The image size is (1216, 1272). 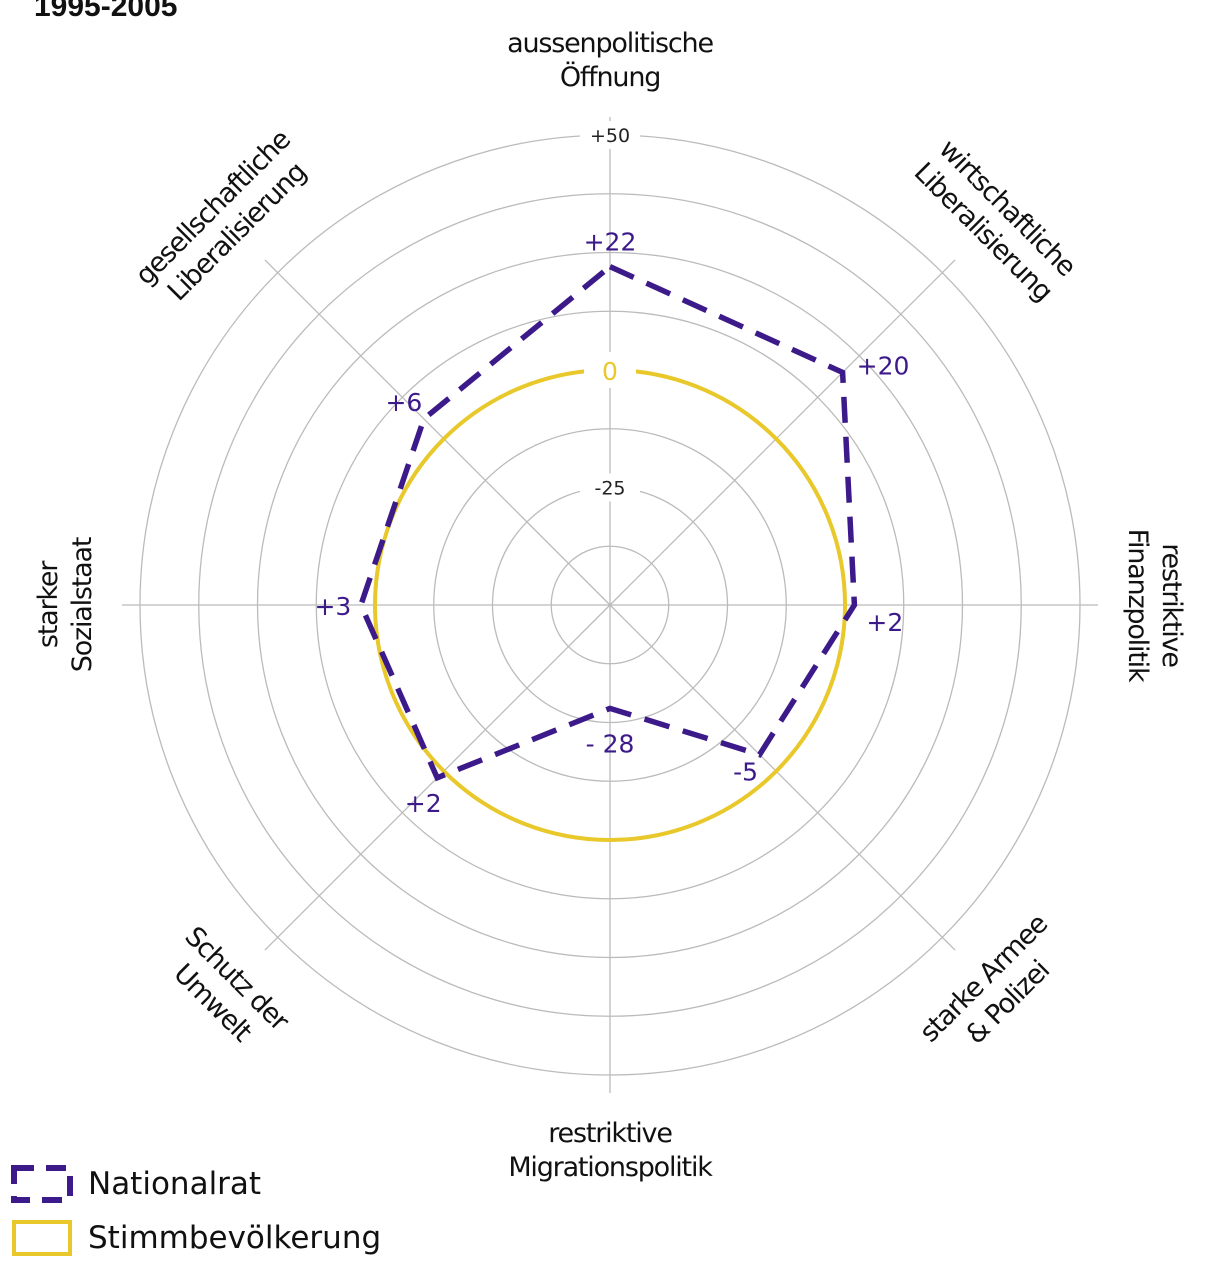 I want to click on legend-label: Nationalrat, so click(x=175, y=1184).